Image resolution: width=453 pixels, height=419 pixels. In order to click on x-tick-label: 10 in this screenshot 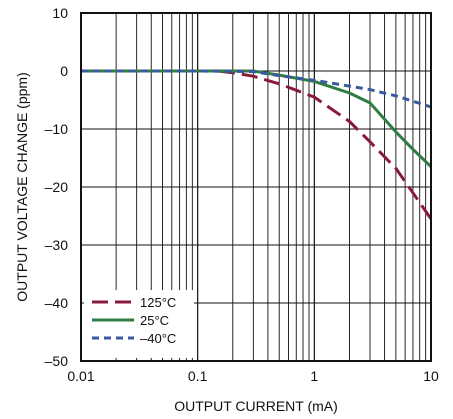, I will do `click(431, 376)`.